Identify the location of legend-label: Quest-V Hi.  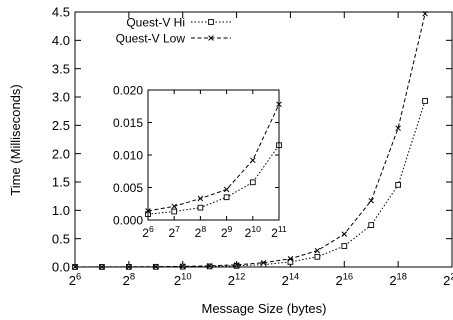
(155, 23).